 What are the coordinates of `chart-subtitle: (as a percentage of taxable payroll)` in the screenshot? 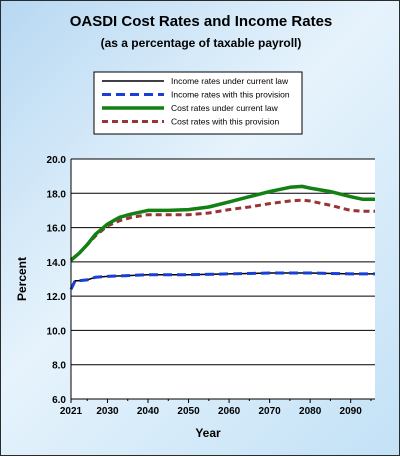 It's located at (201, 43).